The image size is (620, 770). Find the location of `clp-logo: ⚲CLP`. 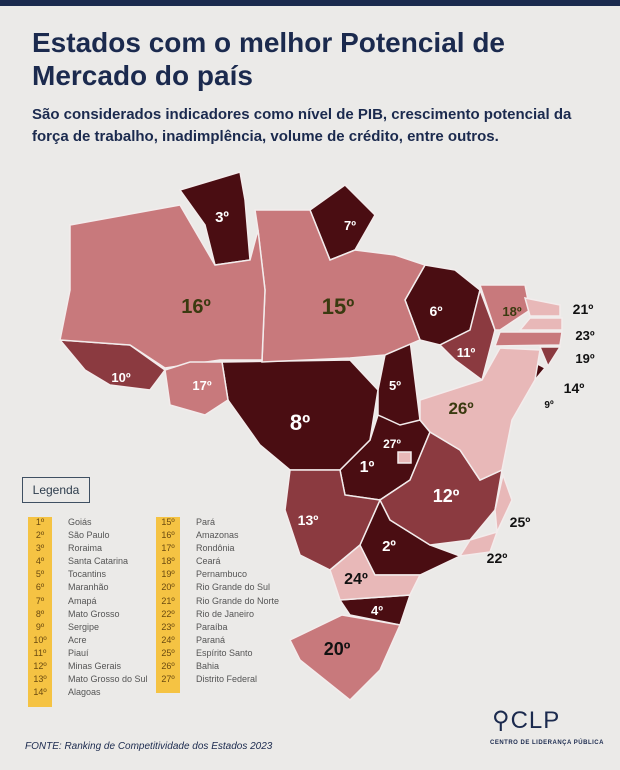

clp-logo: ⚲CLP is located at coordinates (526, 720).